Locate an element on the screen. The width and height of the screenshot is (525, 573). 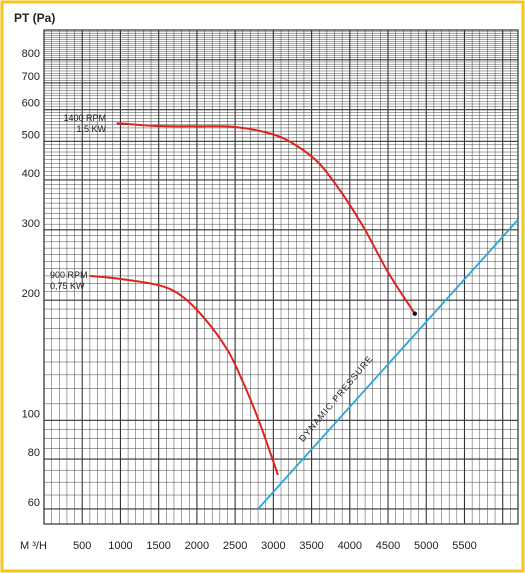
y-tick-label: 60 is located at coordinates (34, 503).